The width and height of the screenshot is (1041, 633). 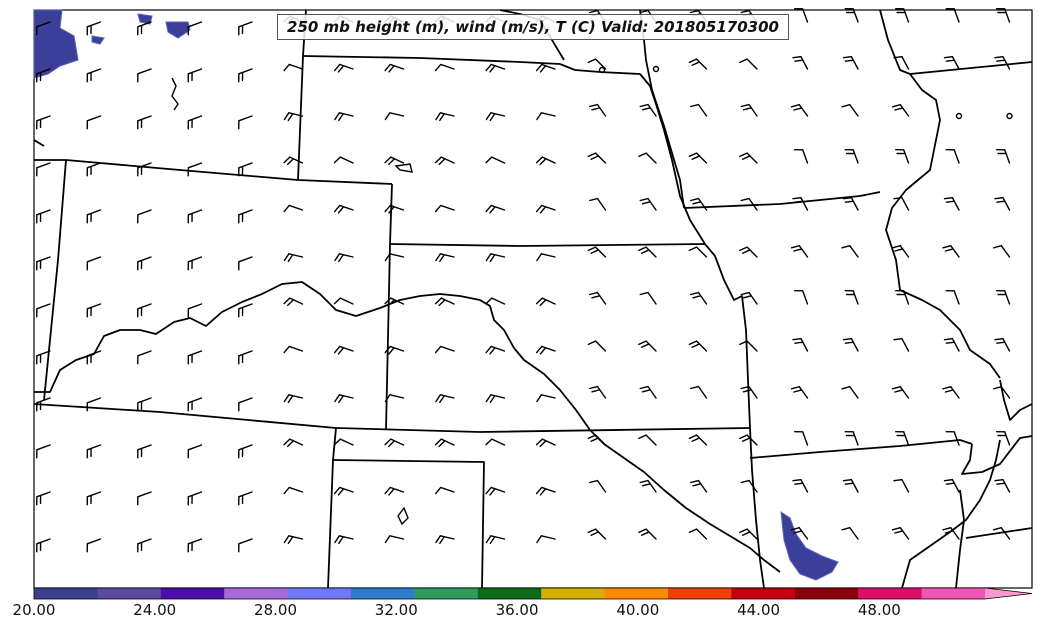 I want to click on colorbar-tick-label: 24.00, so click(x=155, y=610).